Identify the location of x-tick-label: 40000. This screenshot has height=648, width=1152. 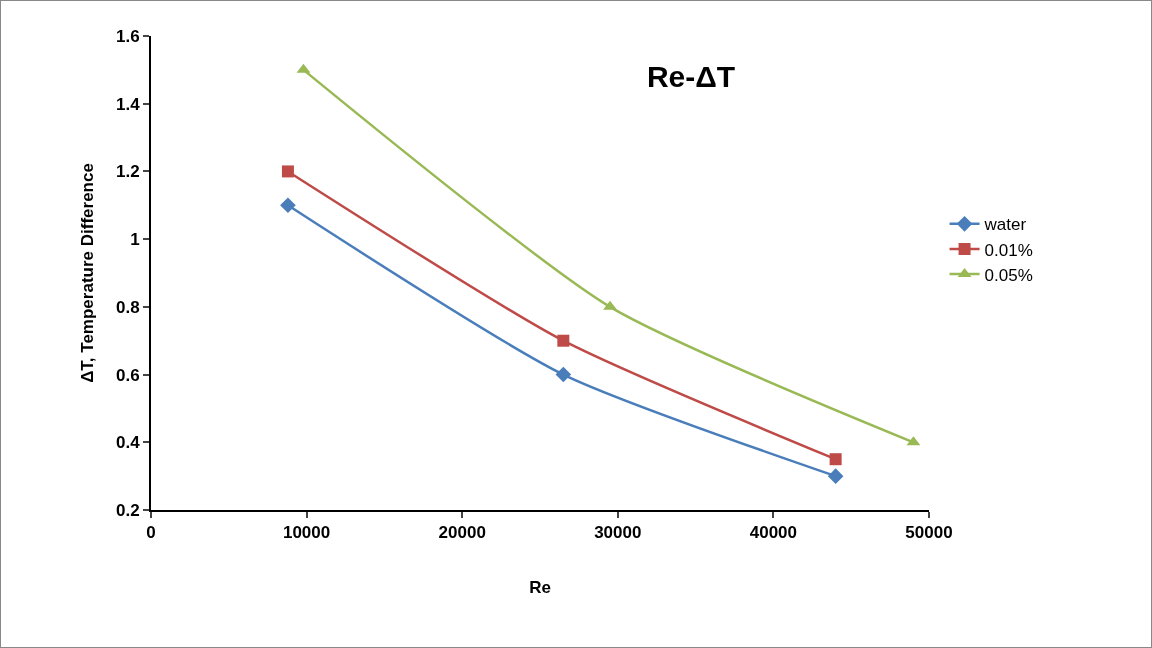
(773, 533).